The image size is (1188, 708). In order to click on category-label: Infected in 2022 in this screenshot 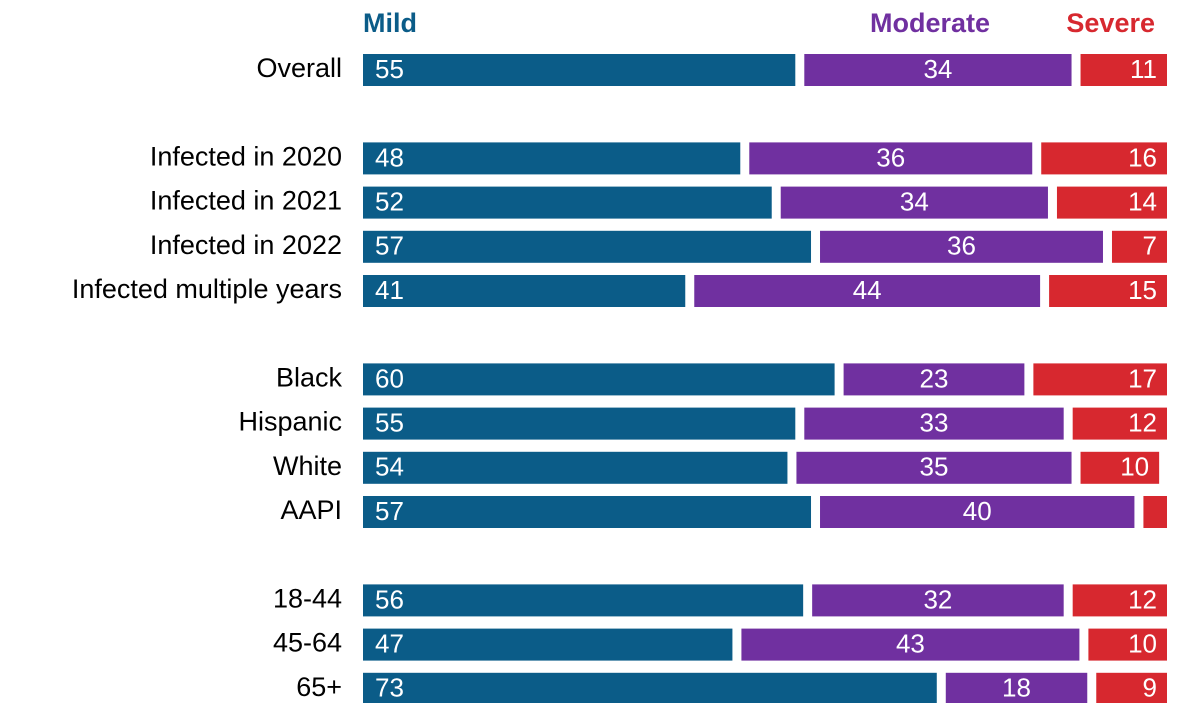, I will do `click(246, 245)`.